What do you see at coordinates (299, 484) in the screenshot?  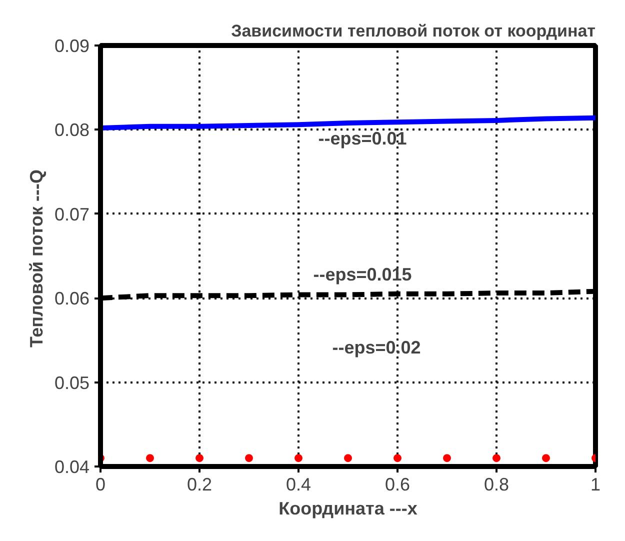 I see `x-tick-label: 0.4` at bounding box center [299, 484].